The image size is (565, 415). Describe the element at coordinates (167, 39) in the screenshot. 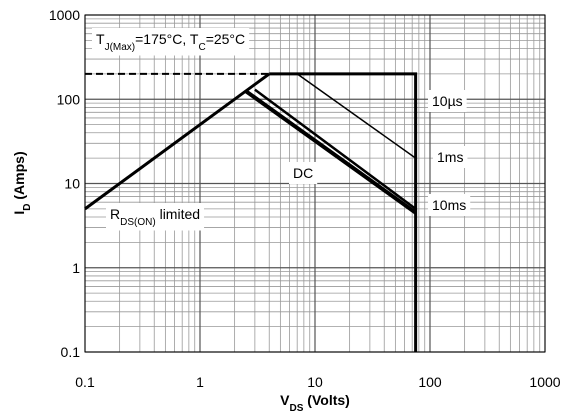

I see `text-part: =175°C, T` at that location.